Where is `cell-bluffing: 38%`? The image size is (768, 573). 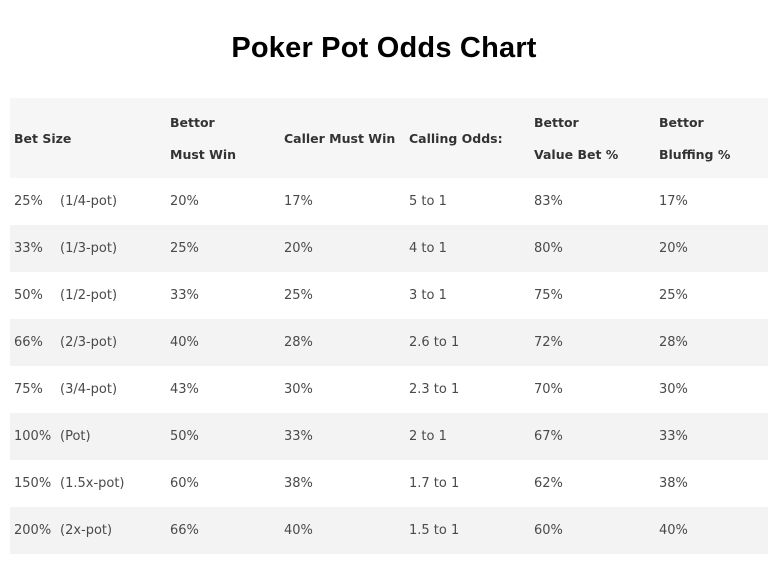
cell-bluffing: 38% is located at coordinates (673, 483).